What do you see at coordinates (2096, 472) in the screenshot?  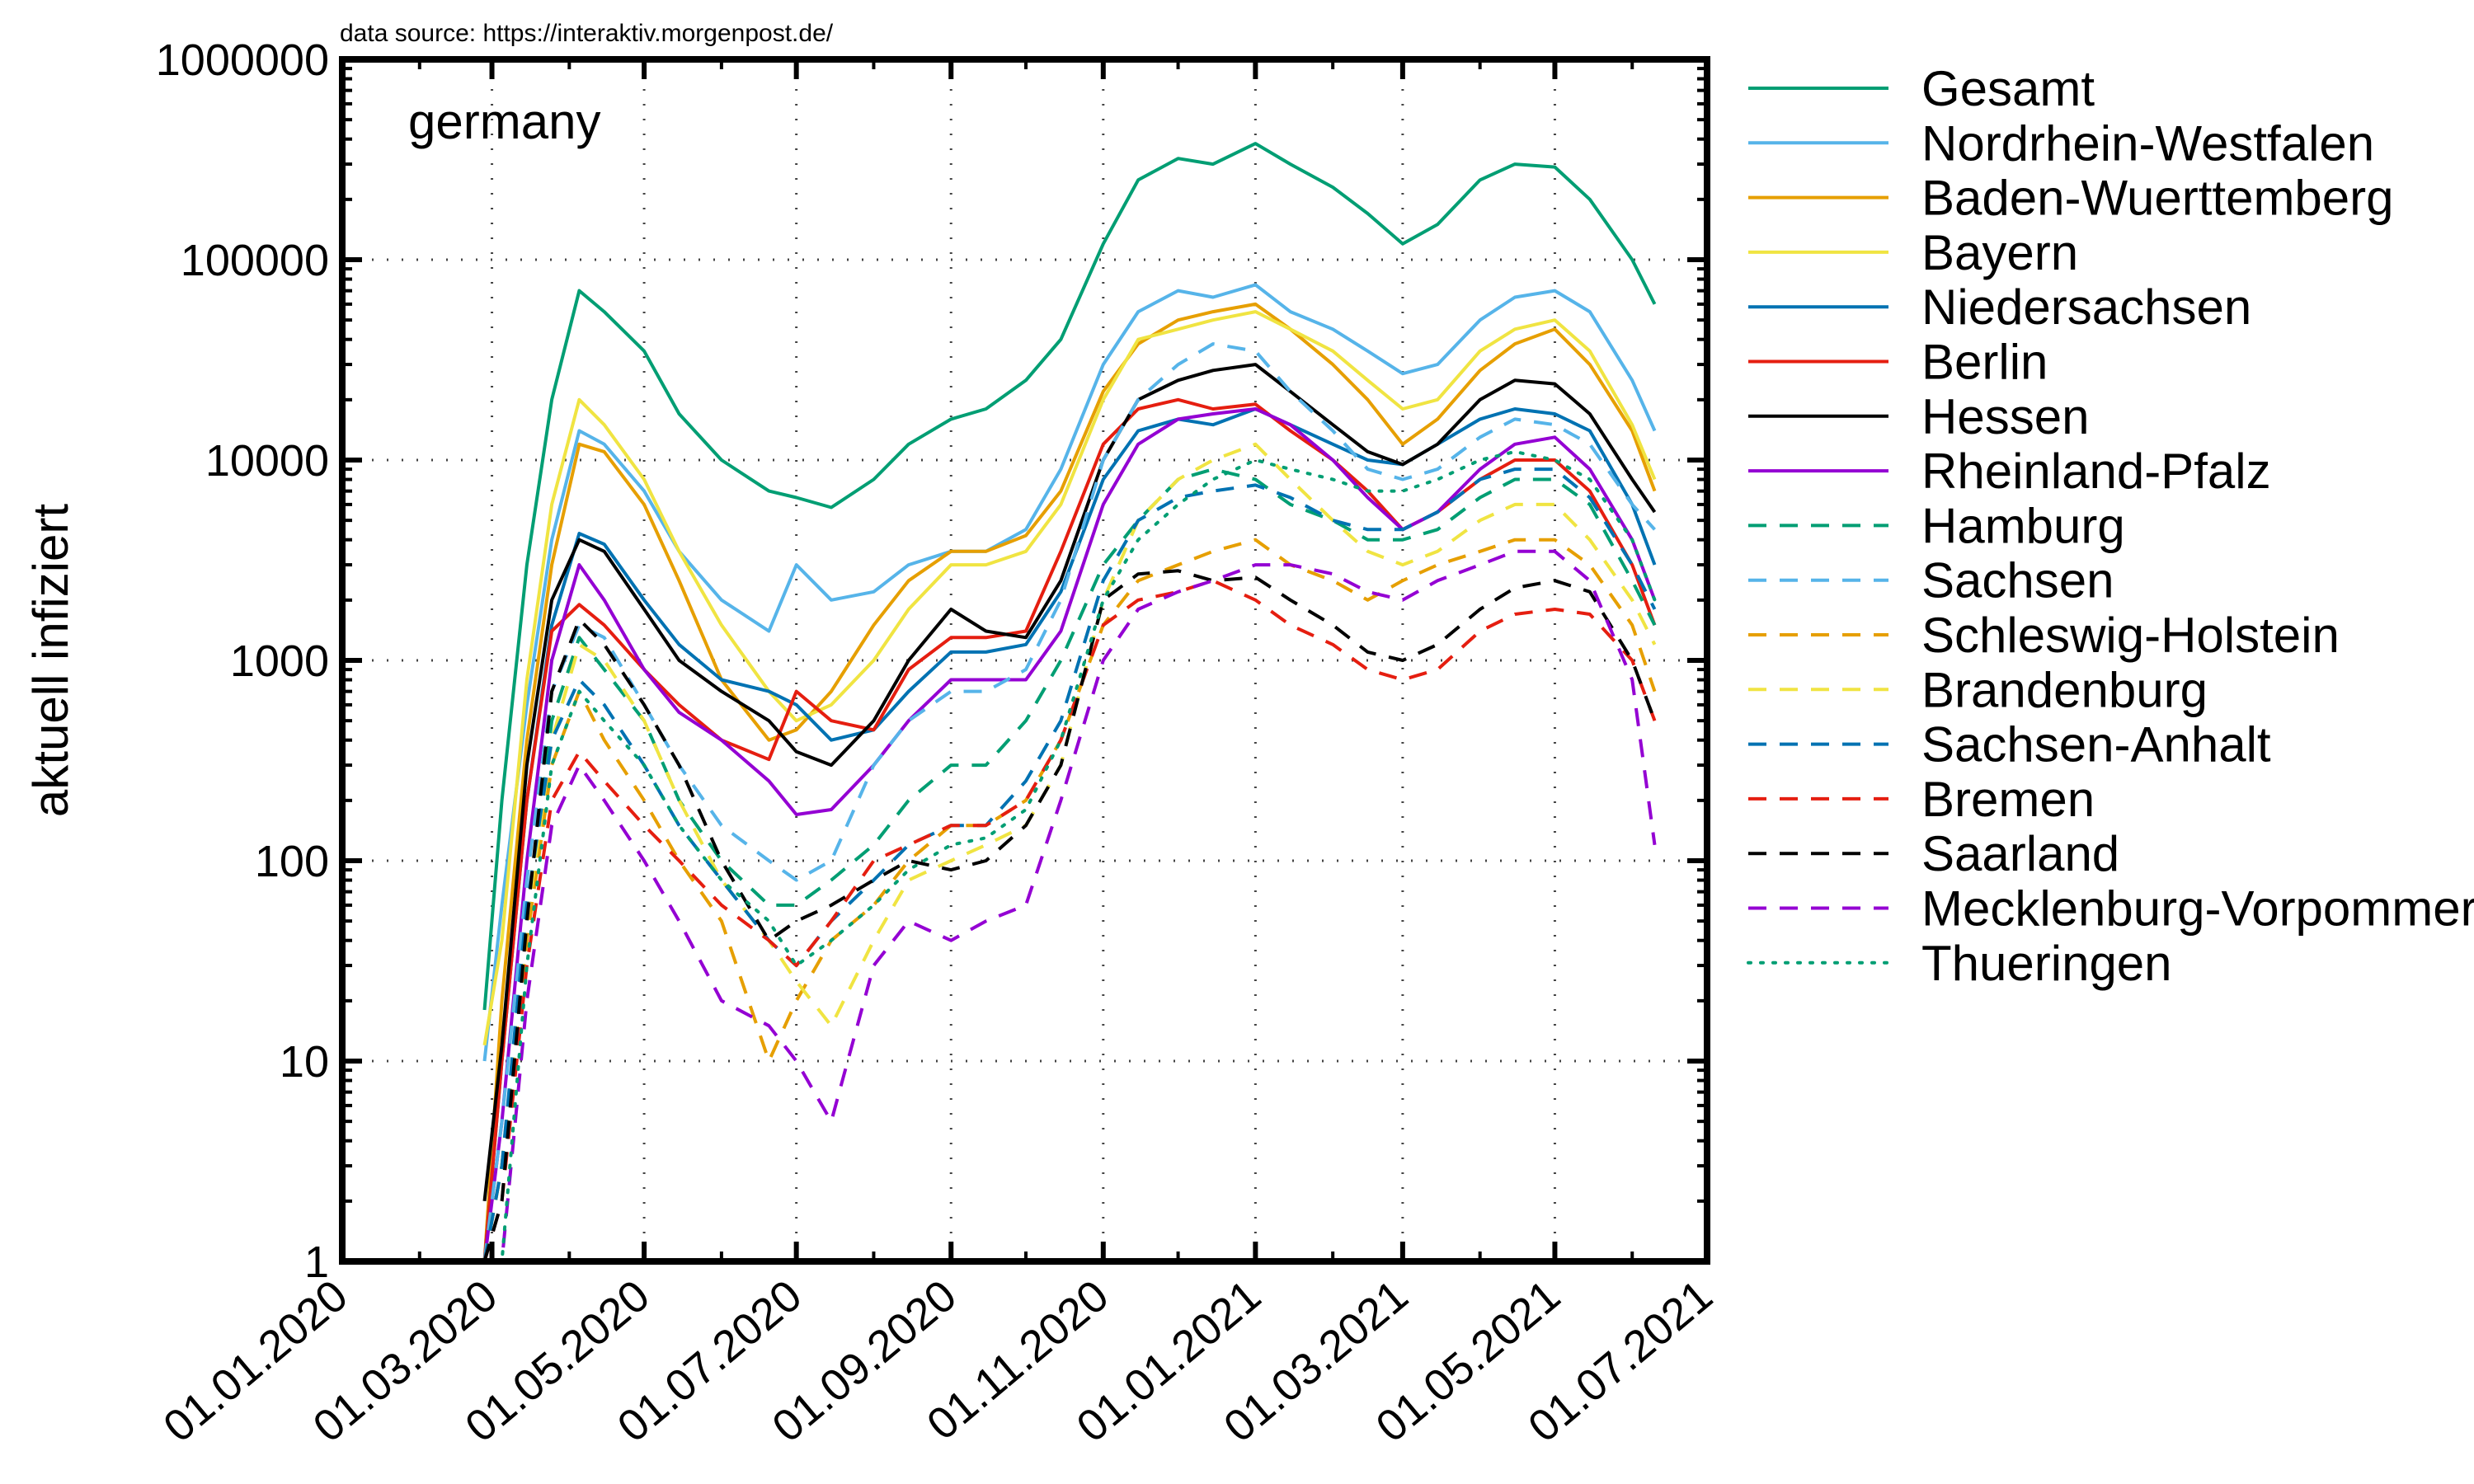 I see `legend-label: Rheinland-Pfalz` at bounding box center [2096, 472].